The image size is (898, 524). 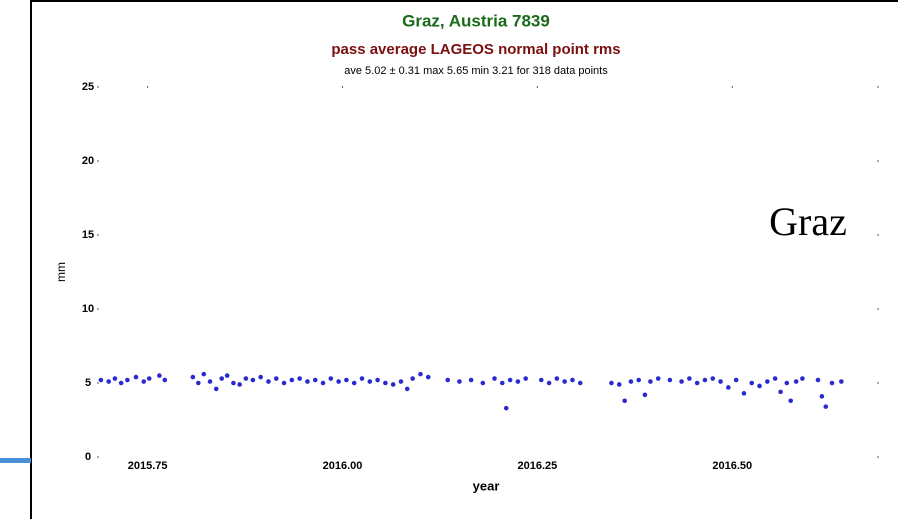 I want to click on y-tick-label: 15, so click(x=88, y=235).